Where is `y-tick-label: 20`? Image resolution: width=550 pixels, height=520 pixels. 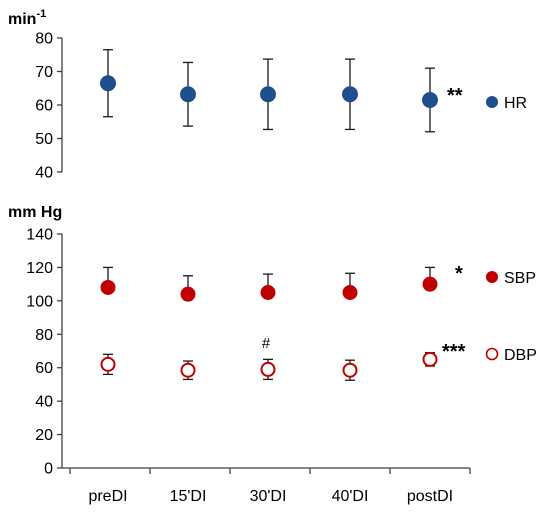
y-tick-label: 20 is located at coordinates (44, 435).